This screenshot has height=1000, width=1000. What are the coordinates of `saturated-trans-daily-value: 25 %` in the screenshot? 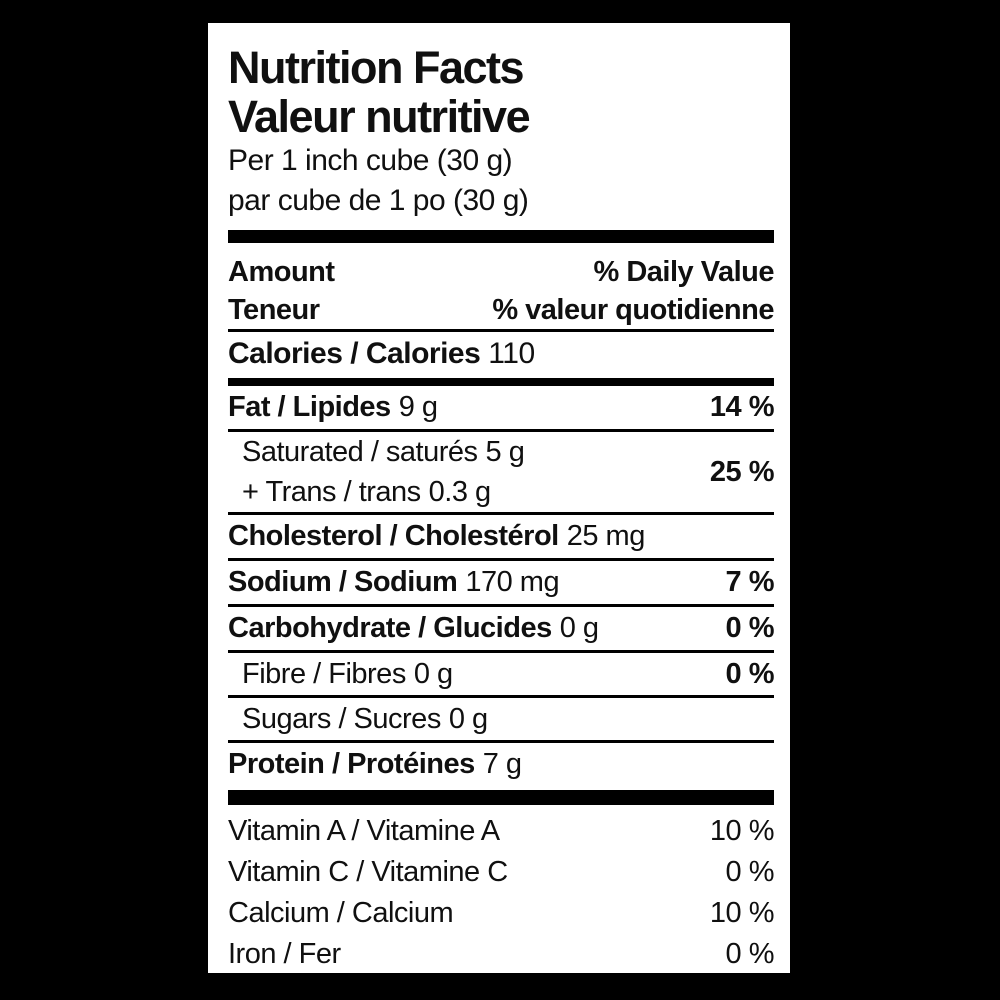 It's located at (742, 471).